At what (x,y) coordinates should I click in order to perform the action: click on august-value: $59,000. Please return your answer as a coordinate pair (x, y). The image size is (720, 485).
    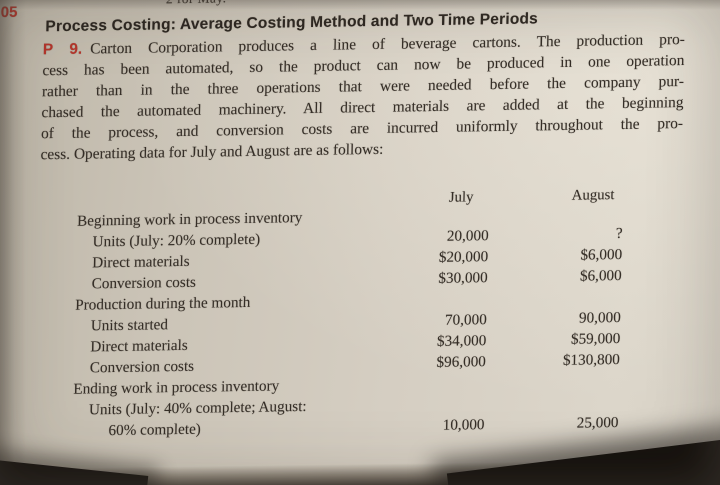
    Looking at the image, I should click on (595, 338).